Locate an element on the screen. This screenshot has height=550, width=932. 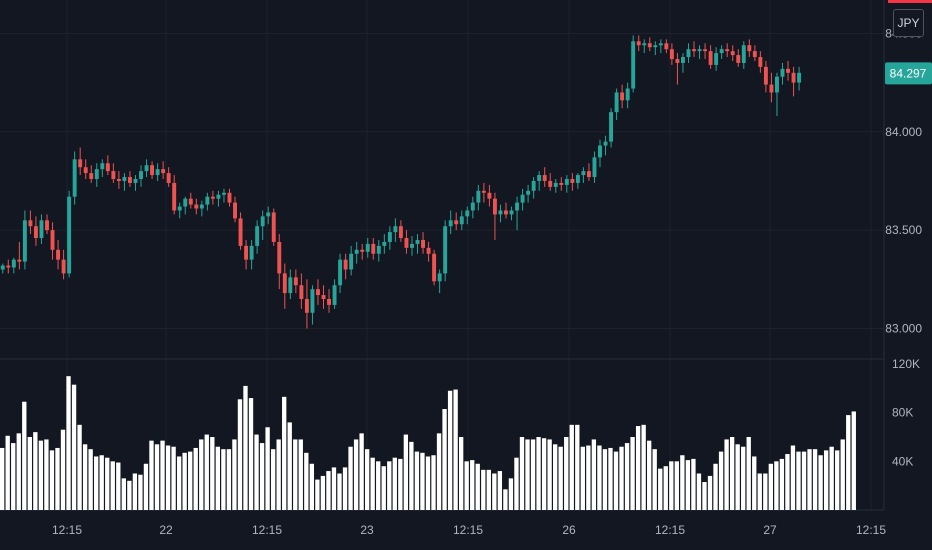
time-axis: 12:15 22 12:15 23 12:15 26 12:15 27 12:15 is located at coordinates (469, 530).